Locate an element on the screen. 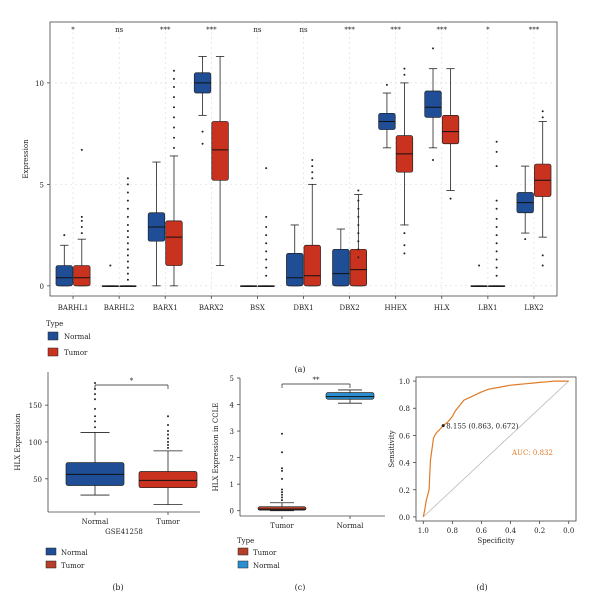  panel-d-xtick-label: 0.8 is located at coordinates (452, 531).